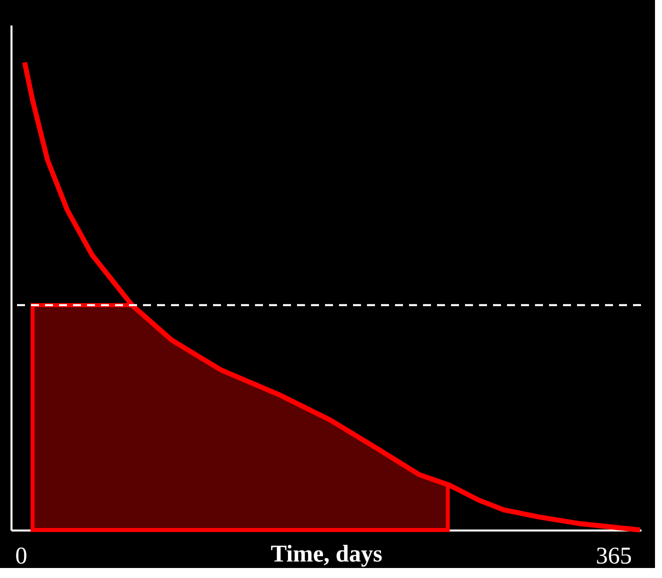  I want to click on x-axis-title: Time, days, so click(326, 555).